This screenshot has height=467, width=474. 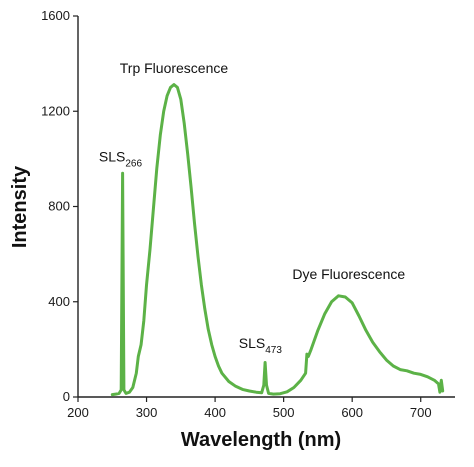 What do you see at coordinates (55, 15) in the screenshot?
I see `y-tick-label: 1600` at bounding box center [55, 15].